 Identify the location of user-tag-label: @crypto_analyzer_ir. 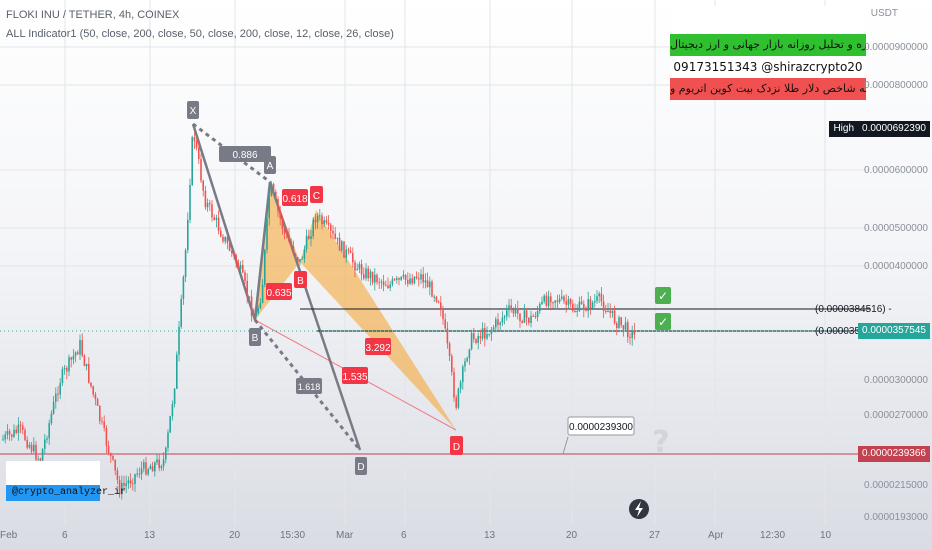
(66, 493).